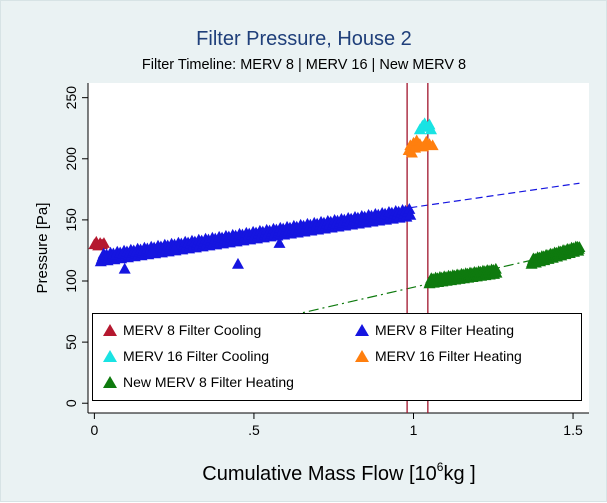  I want to click on legend-item-merv8-cooling: MERV 8 Filter Cooling, so click(182, 330).